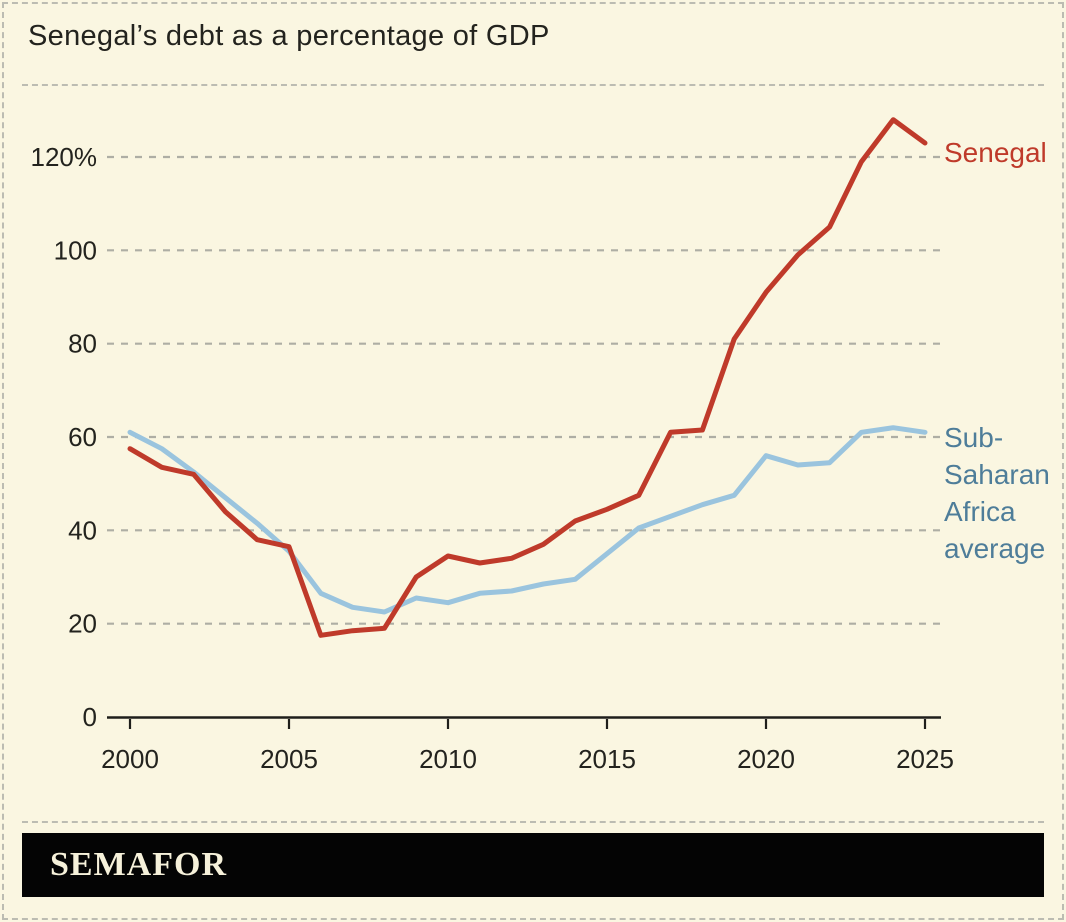 This screenshot has height=922, width=1066. What do you see at coordinates (289, 36) in the screenshot?
I see `chart-title: Senegal’s debt as a percentage of GDP` at bounding box center [289, 36].